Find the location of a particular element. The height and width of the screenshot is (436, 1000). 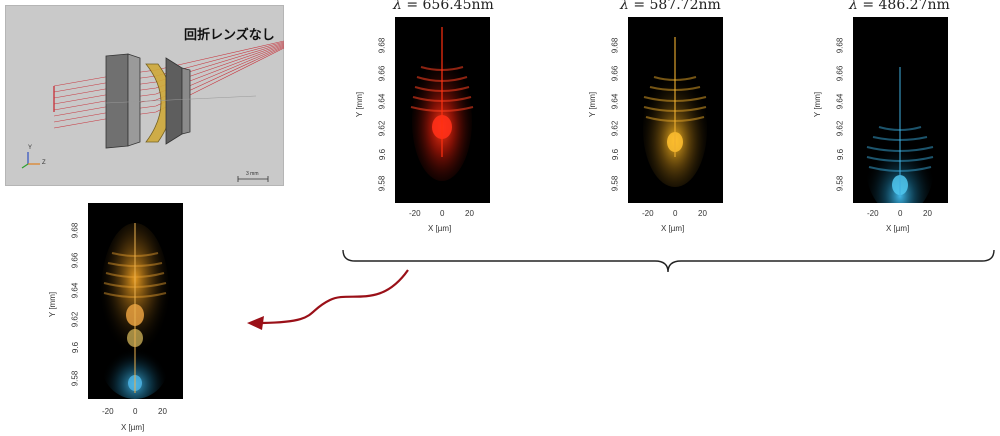

wavelength-label-red: λ = 656.45nm is located at coordinates (443, 6).